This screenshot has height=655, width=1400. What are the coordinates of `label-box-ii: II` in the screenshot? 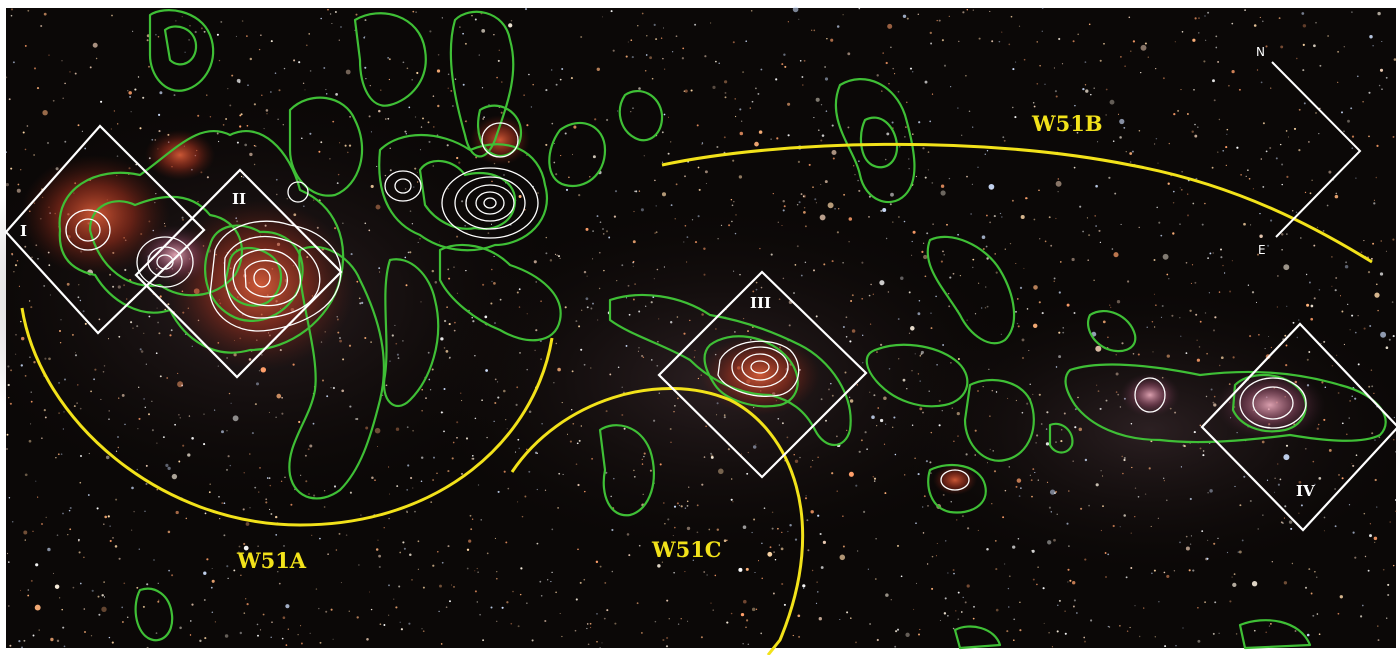 It's located at (239, 199).